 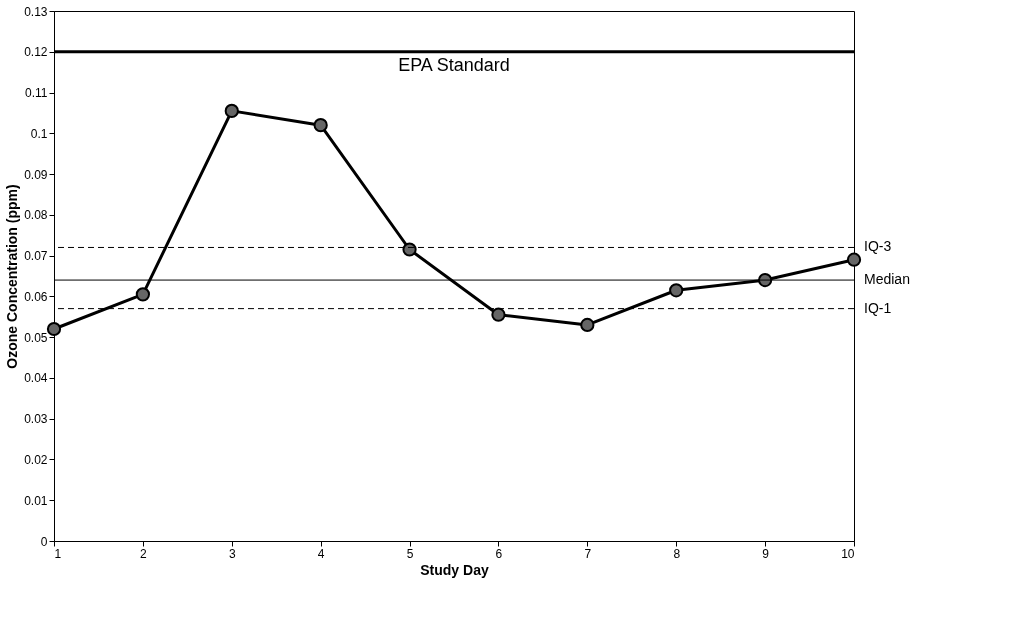 I want to click on y-tick-label: 0.12, so click(x=36, y=52).